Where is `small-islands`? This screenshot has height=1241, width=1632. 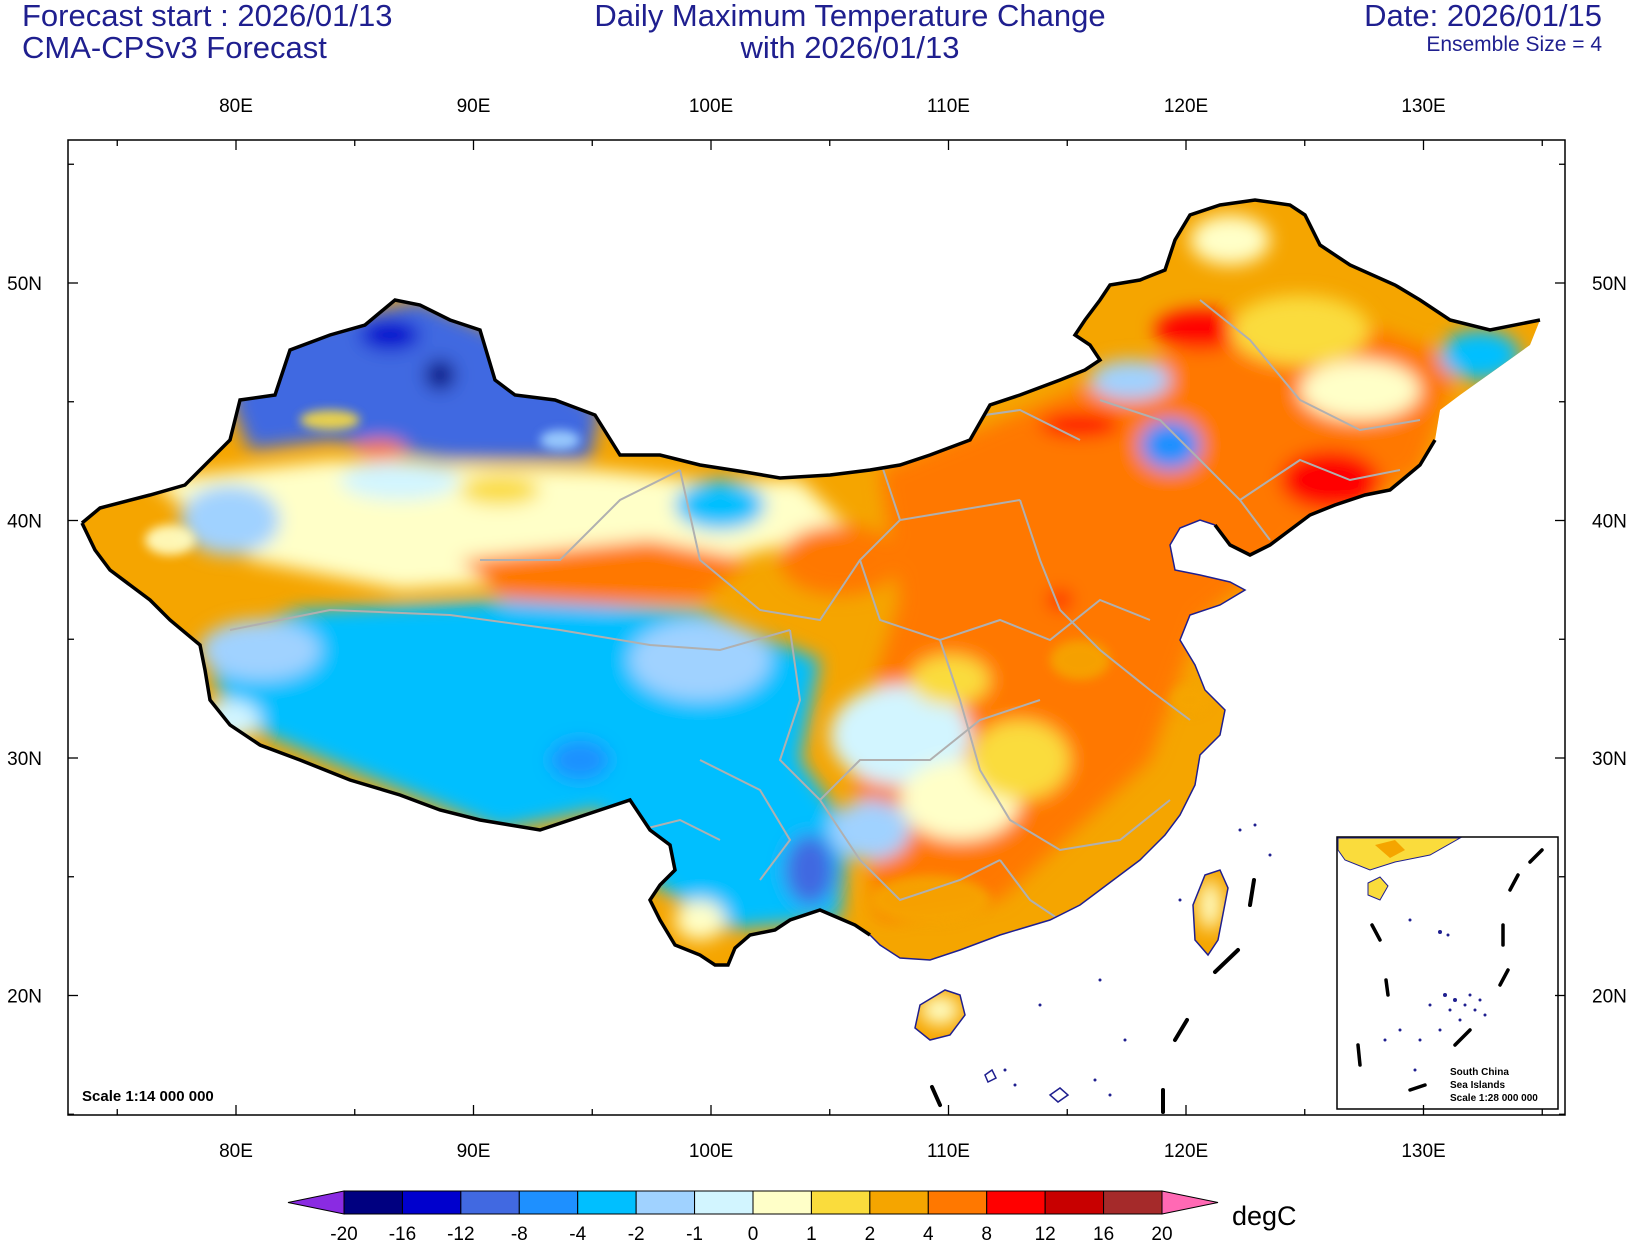
small-islands is located at coordinates (1137, 960).